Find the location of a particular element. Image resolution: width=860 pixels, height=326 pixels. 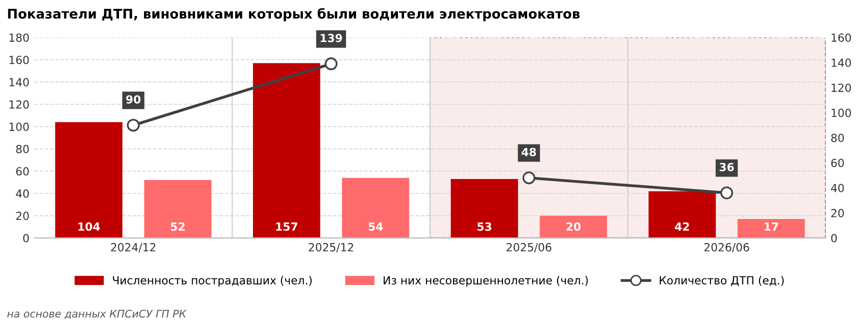

legend-label: Численность пострадавших (чел.) is located at coordinates (212, 281).